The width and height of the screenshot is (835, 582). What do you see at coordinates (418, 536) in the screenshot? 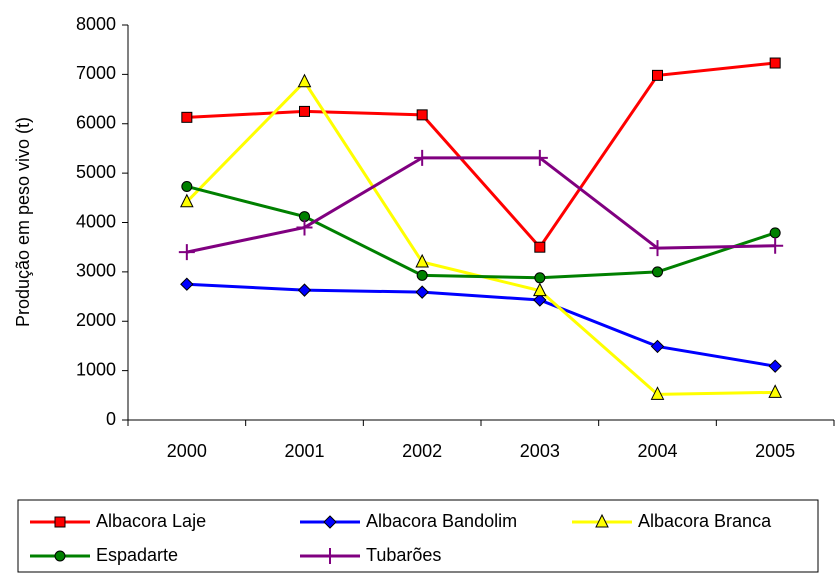
I see `legend-box` at bounding box center [418, 536].